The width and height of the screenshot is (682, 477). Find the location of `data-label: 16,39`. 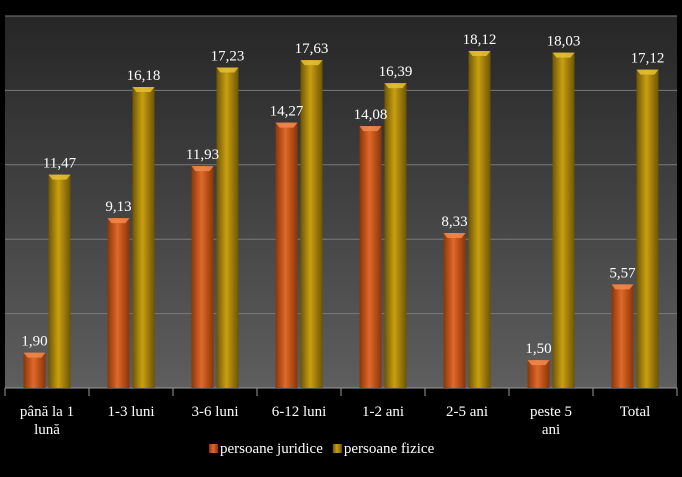

data-label: 16,39 is located at coordinates (396, 72).